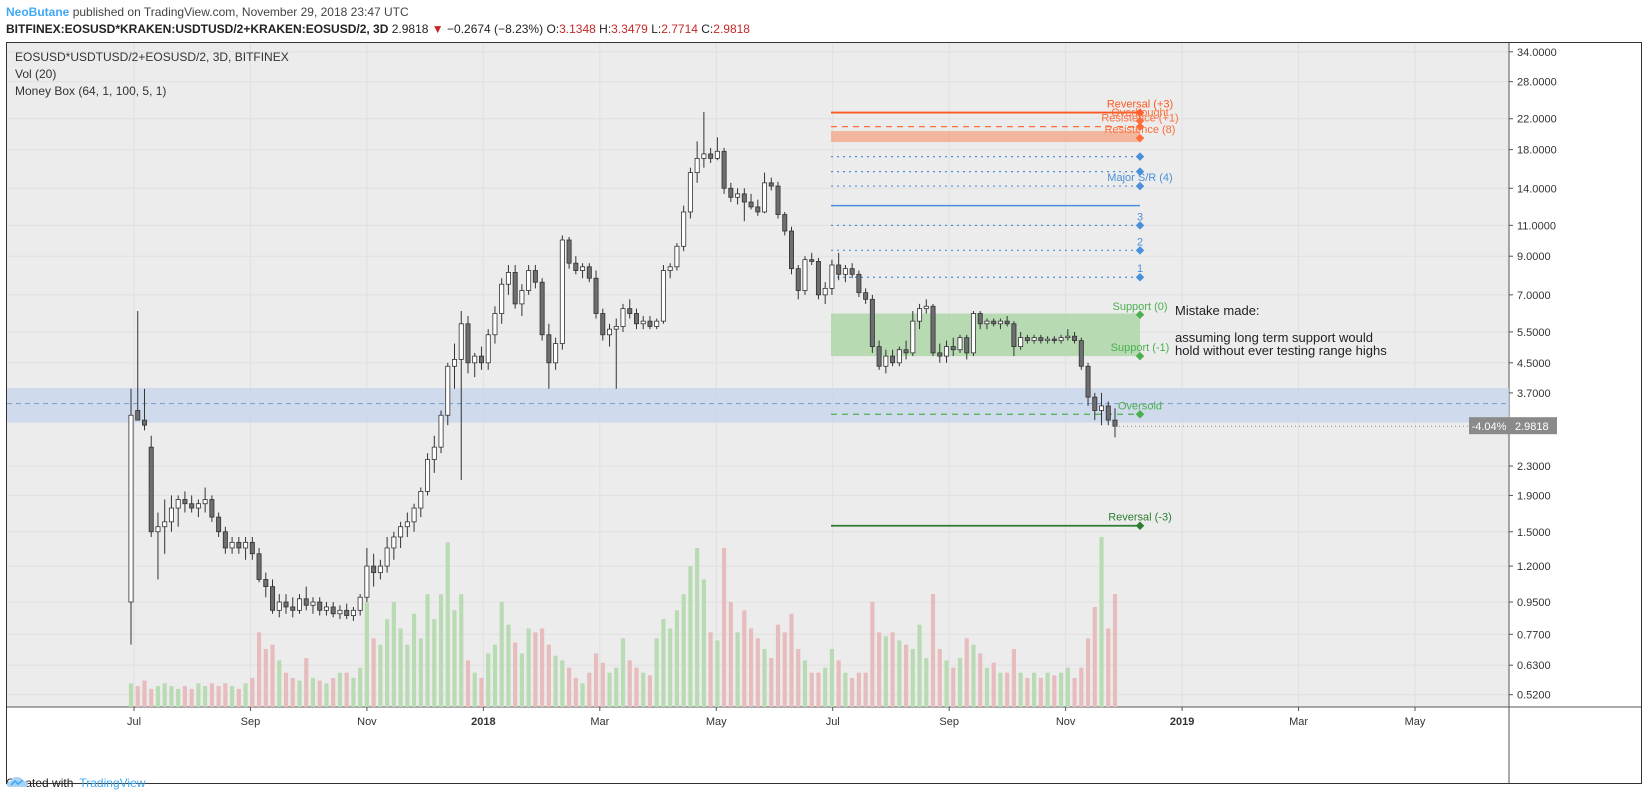 The image size is (1648, 800). I want to click on y-tick-label: 14.0000, so click(1537, 189).